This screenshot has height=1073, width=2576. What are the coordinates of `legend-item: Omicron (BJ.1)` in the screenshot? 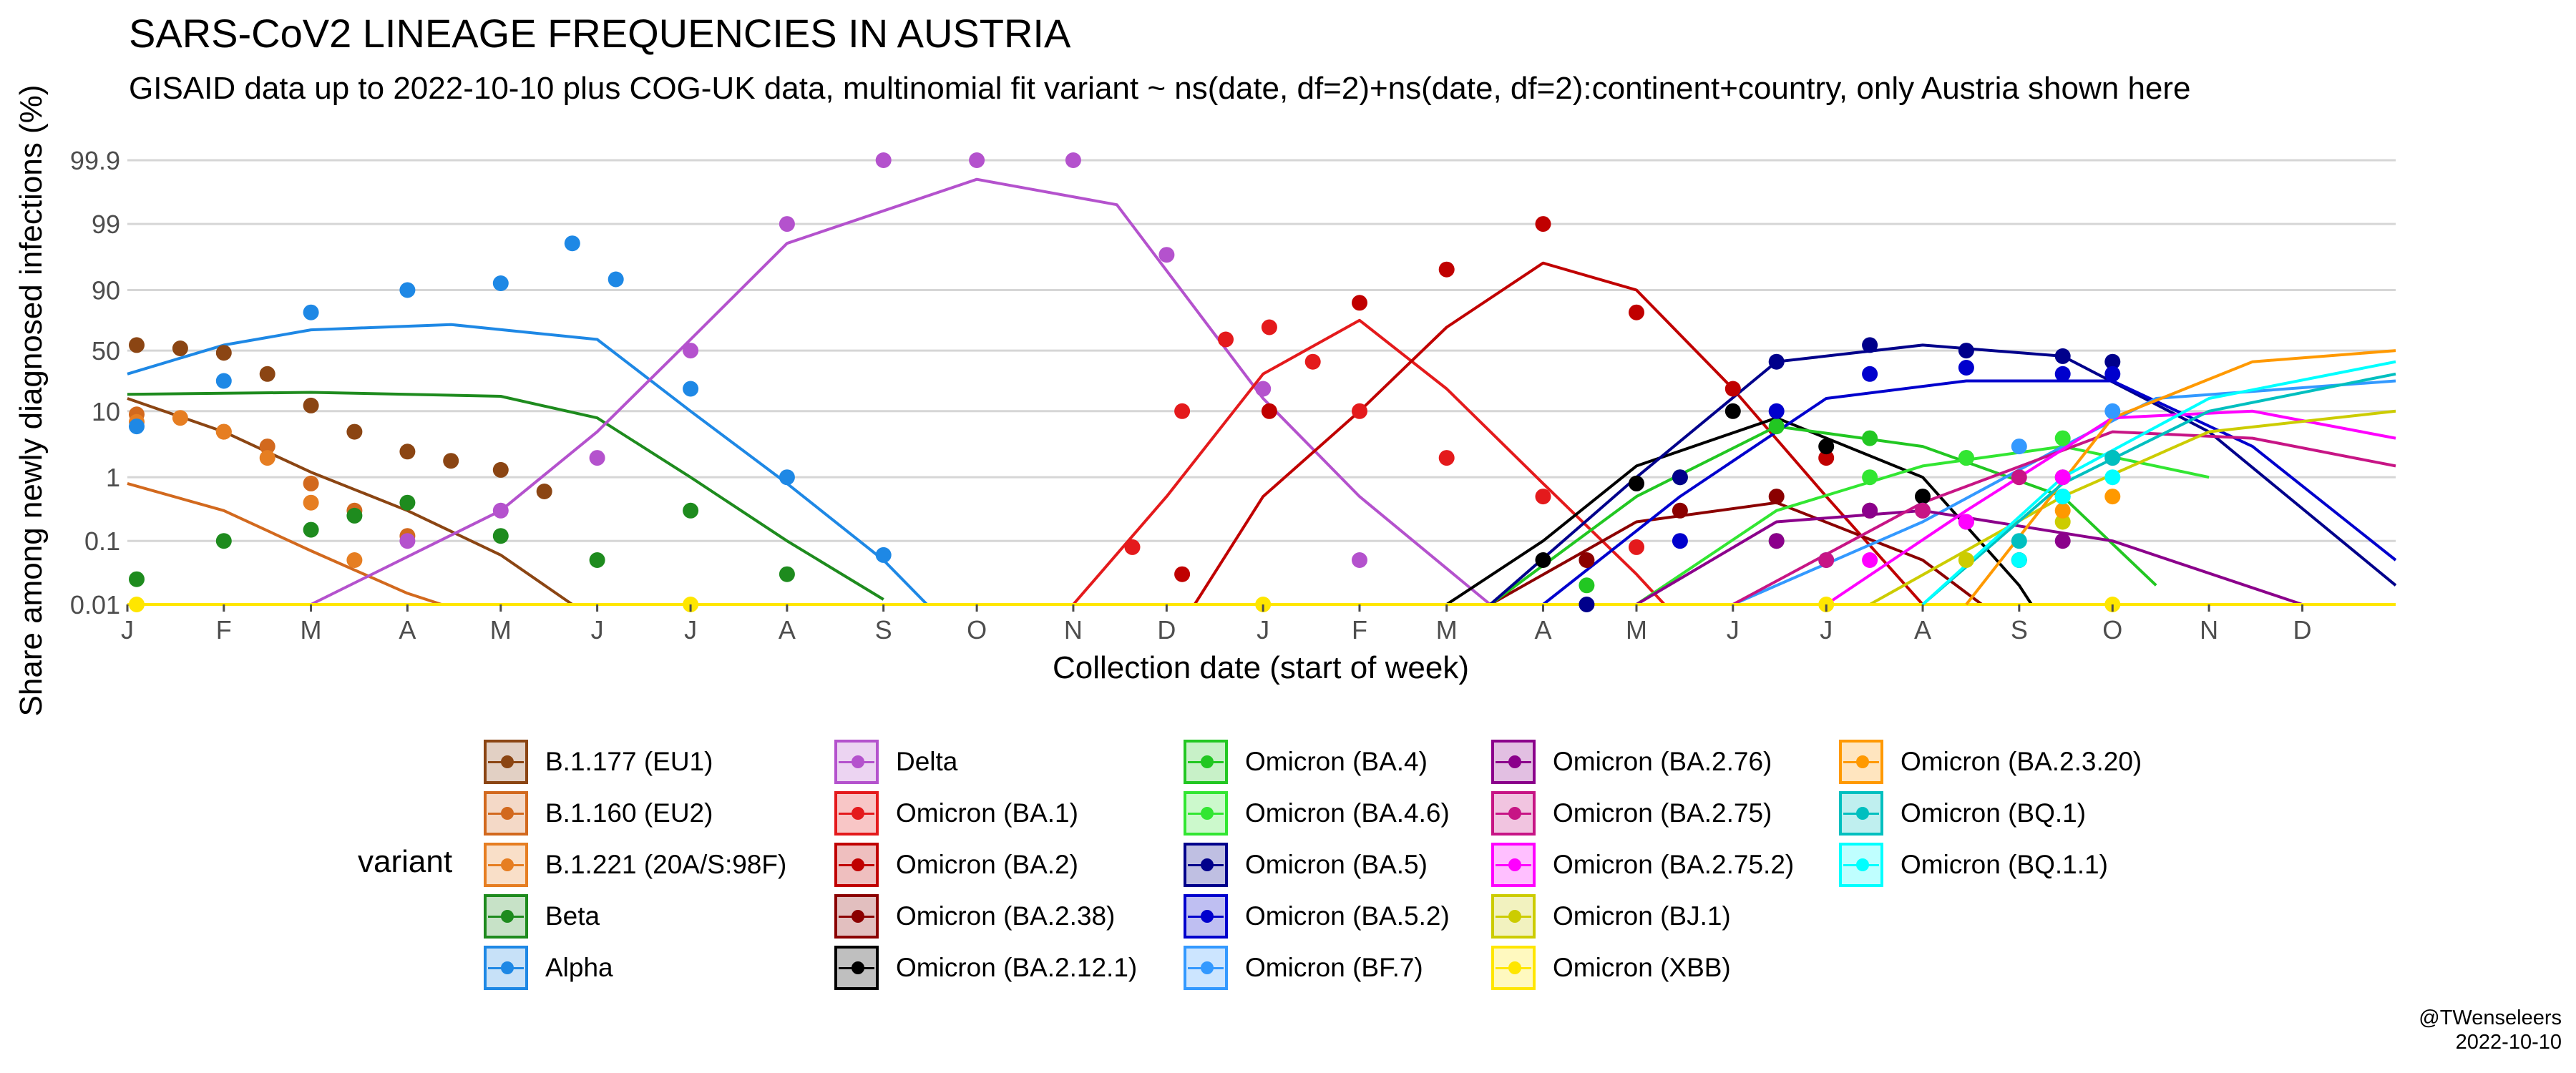 It's located at (1611, 917).